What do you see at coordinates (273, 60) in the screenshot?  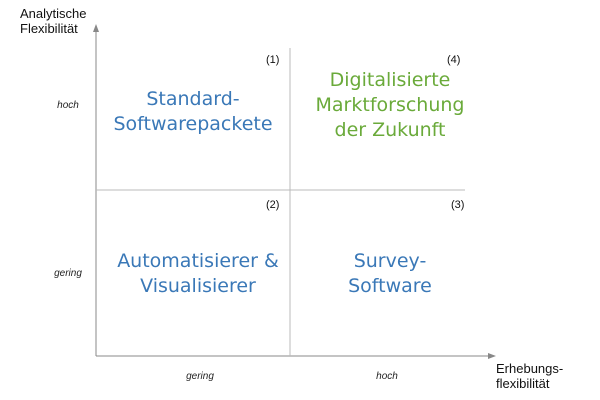 I see `quadrant-1-number: (1)` at bounding box center [273, 60].